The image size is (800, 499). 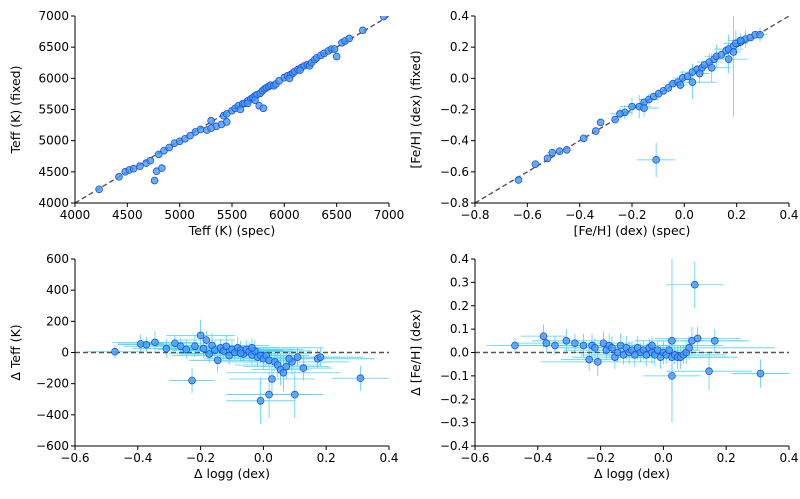 What do you see at coordinates (459, 282) in the screenshot?
I see `y-tick-label: 0.3` at bounding box center [459, 282].